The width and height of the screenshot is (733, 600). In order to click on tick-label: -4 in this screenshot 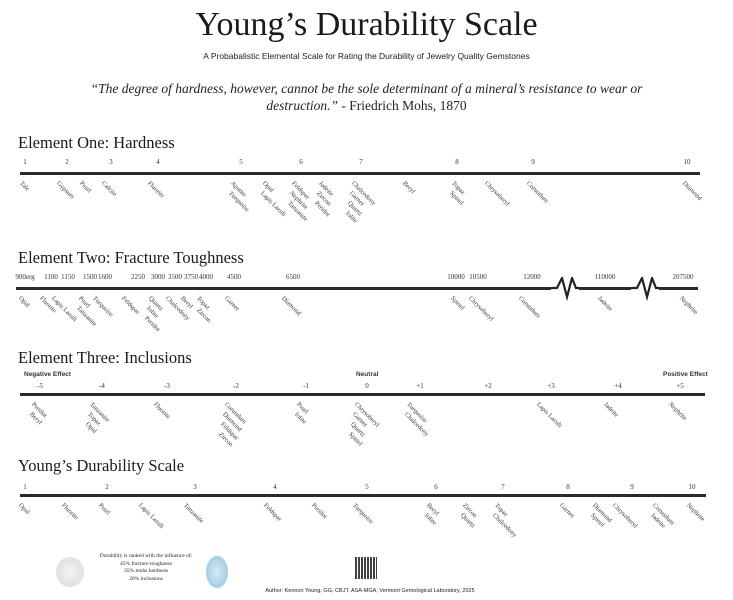, I will do `click(102, 386)`.